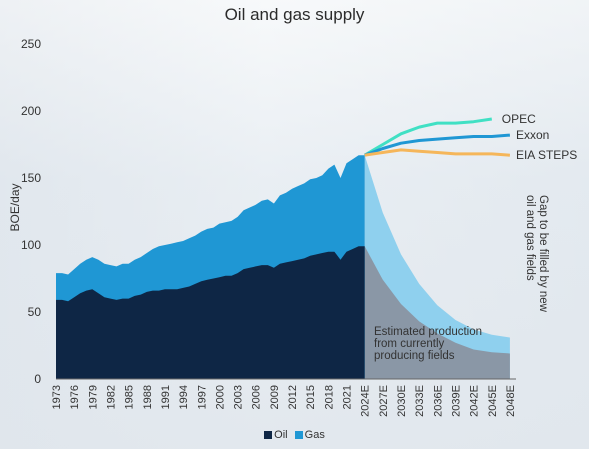  What do you see at coordinates (414, 356) in the screenshot?
I see `annotation-estimated-production: producing fields` at bounding box center [414, 356].